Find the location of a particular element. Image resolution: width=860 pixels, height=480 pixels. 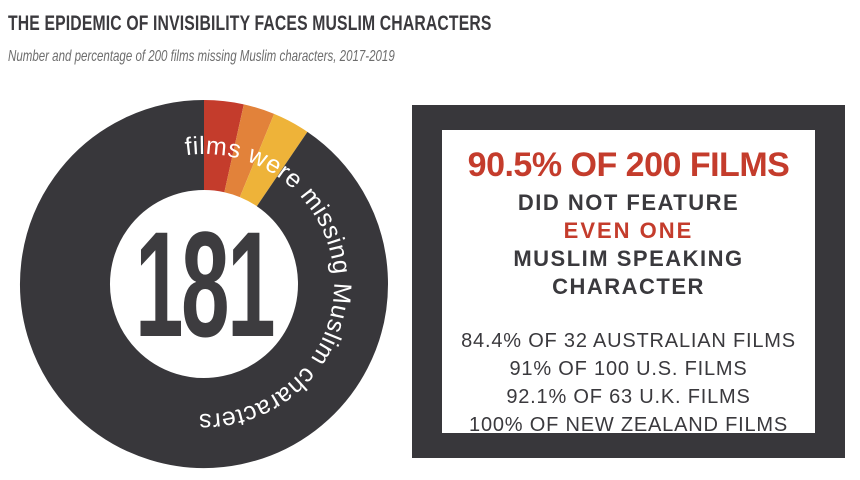

donut-segment-orange-accent is located at coordinates (249, 151).